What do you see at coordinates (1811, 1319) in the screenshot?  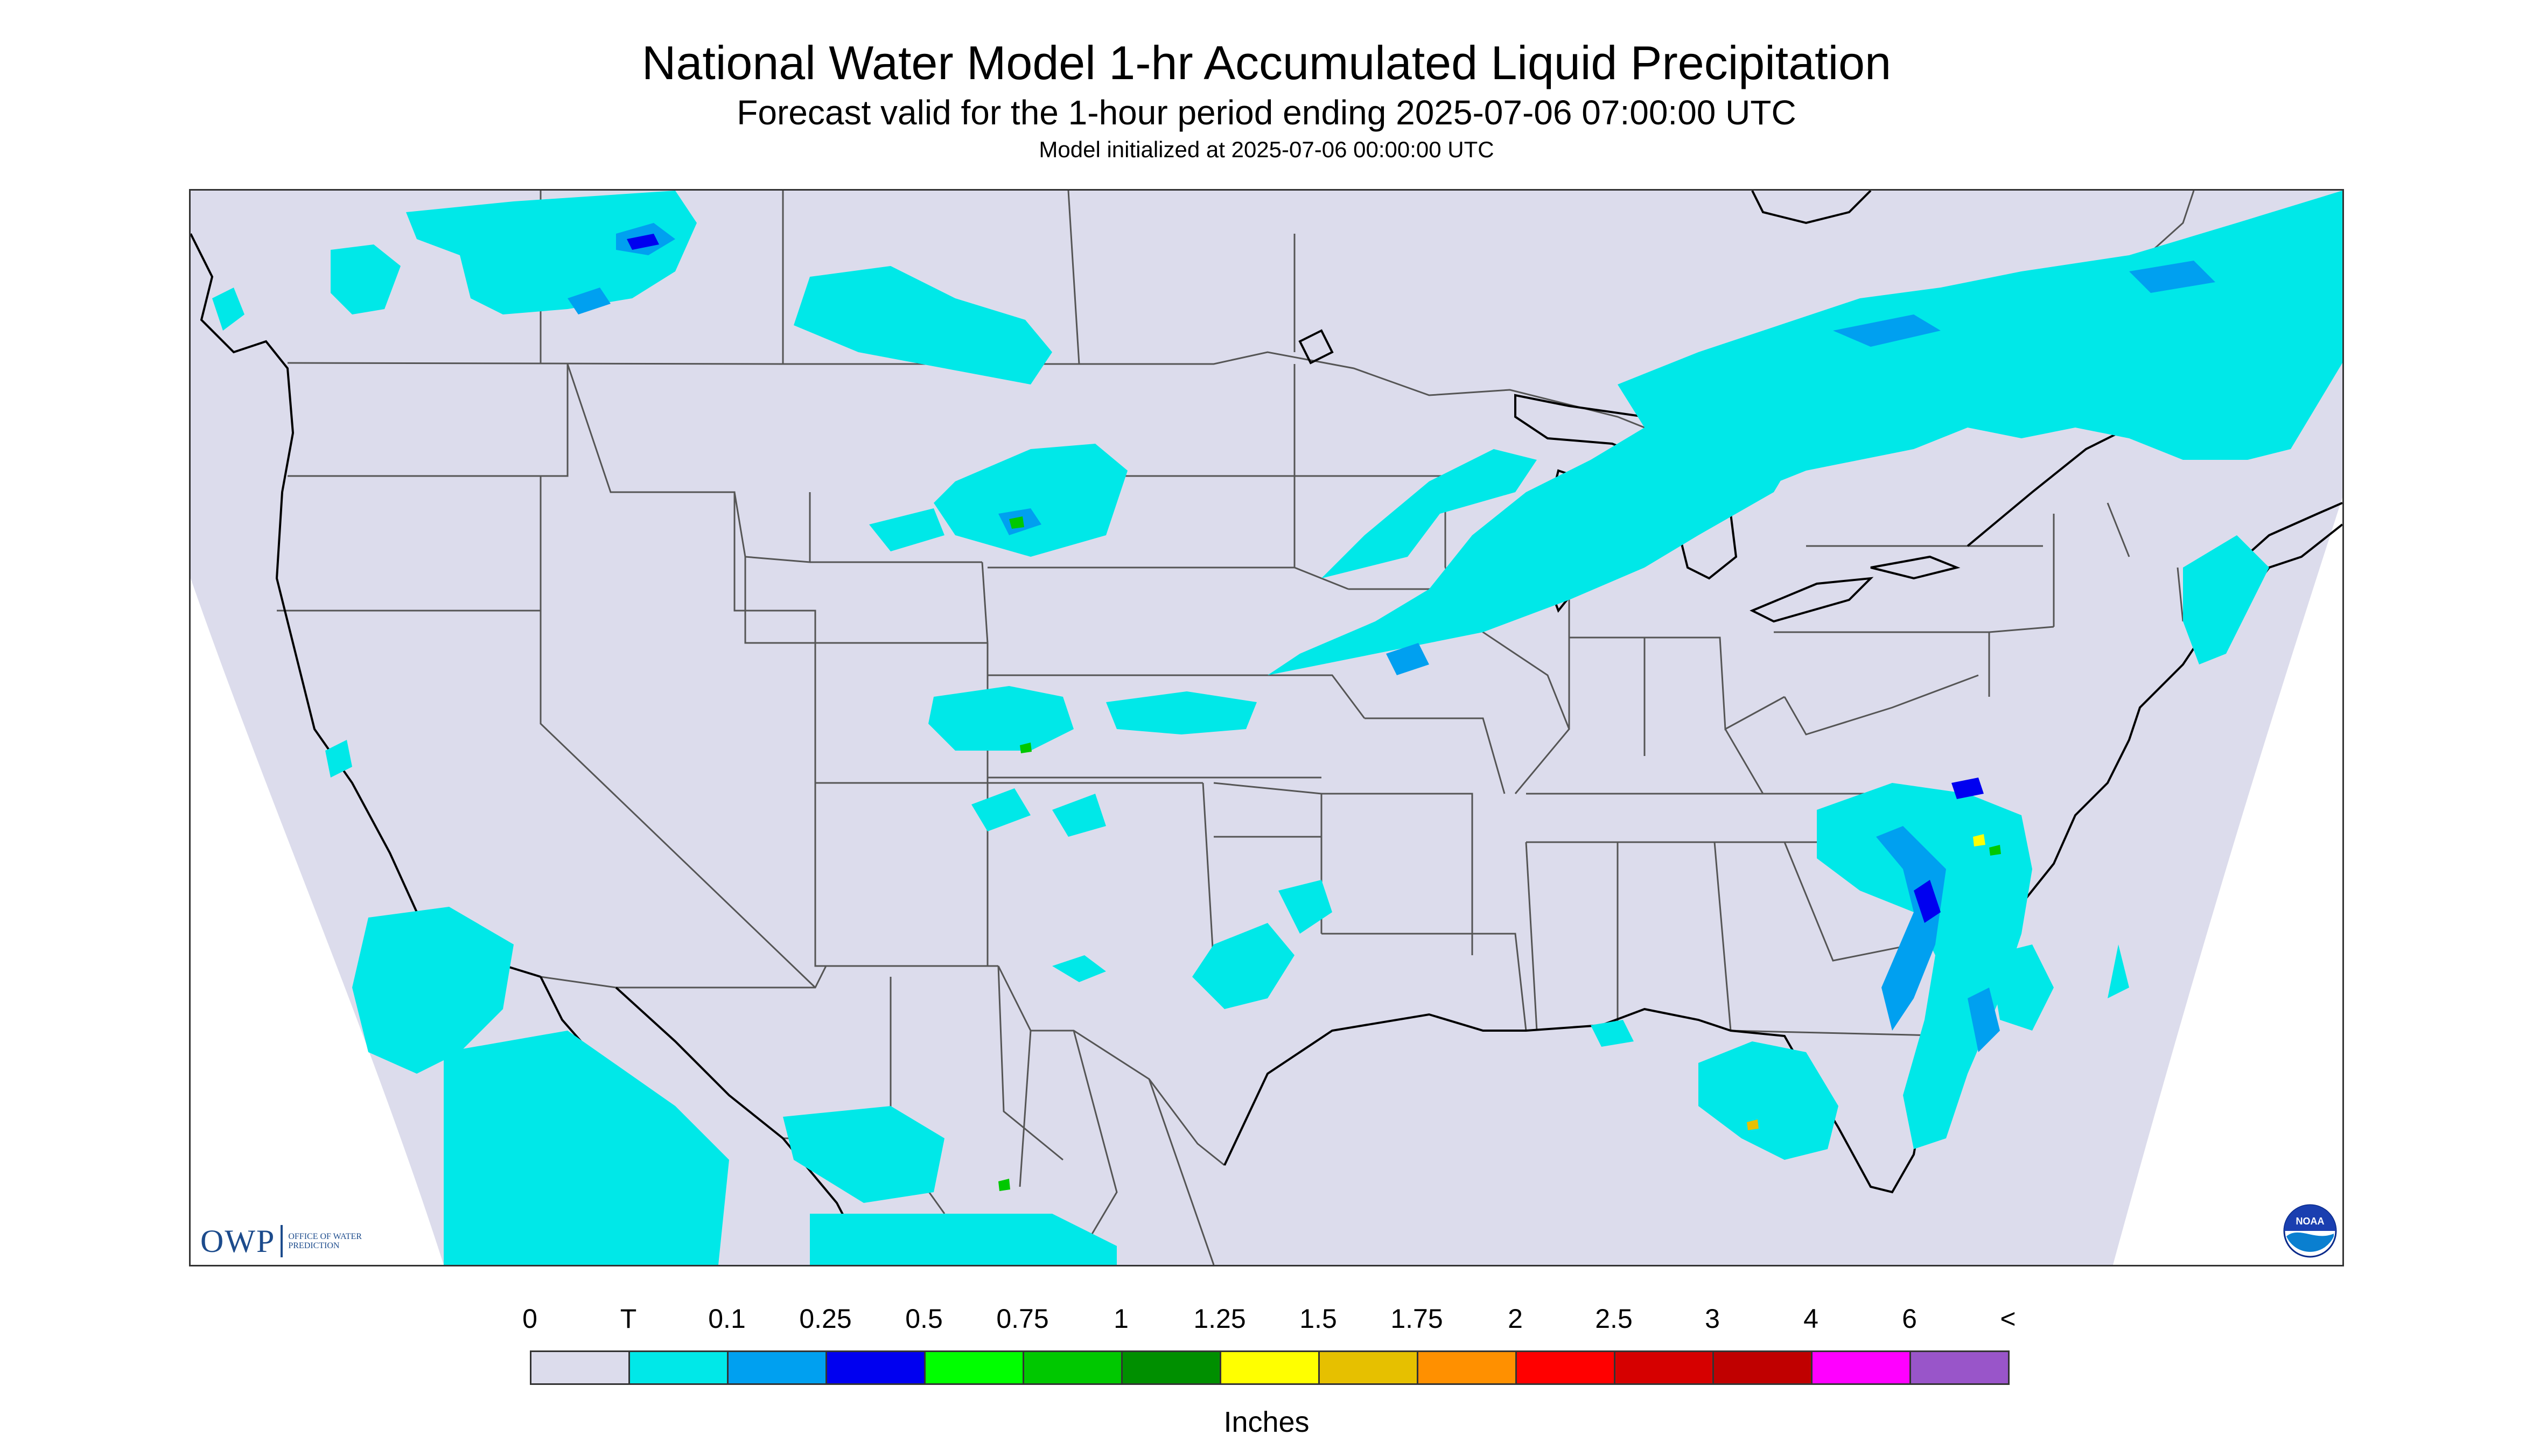 I see `legend-tick-label: 4` at bounding box center [1811, 1319].